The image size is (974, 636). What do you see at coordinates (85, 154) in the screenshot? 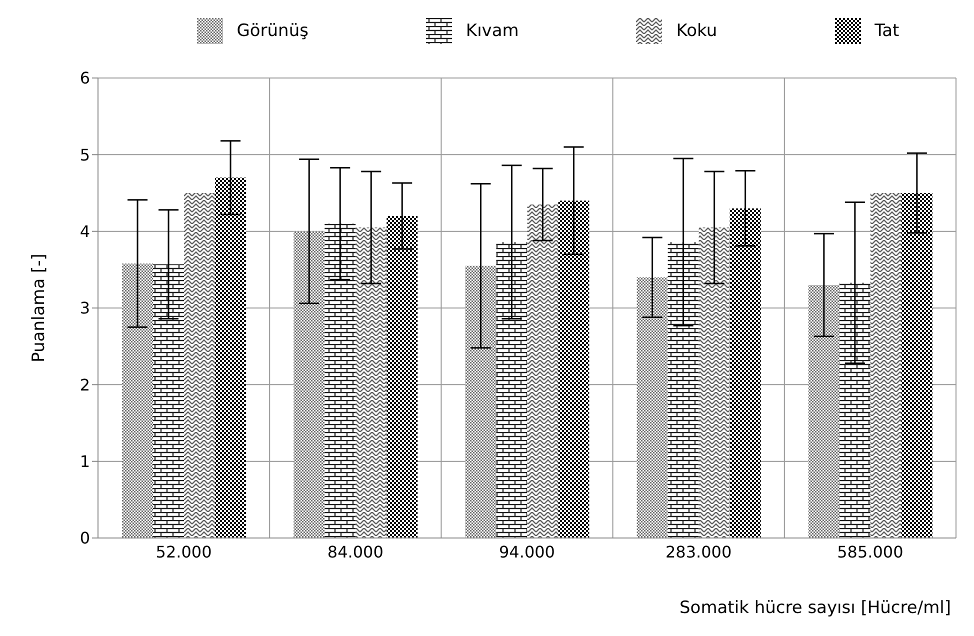
I see `y-tick-label: 5` at bounding box center [85, 154].